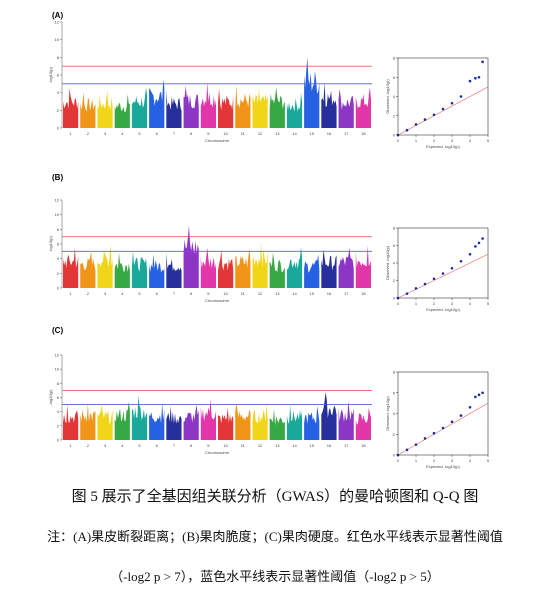 This screenshot has width=550, height=600. Describe the element at coordinates (275, 536) in the screenshot. I see `caption-note: 注：(A)果皮断裂距离；(B)果肉脆度；(C)果肉硬度。红色水平线表示显著性阈值` at that location.